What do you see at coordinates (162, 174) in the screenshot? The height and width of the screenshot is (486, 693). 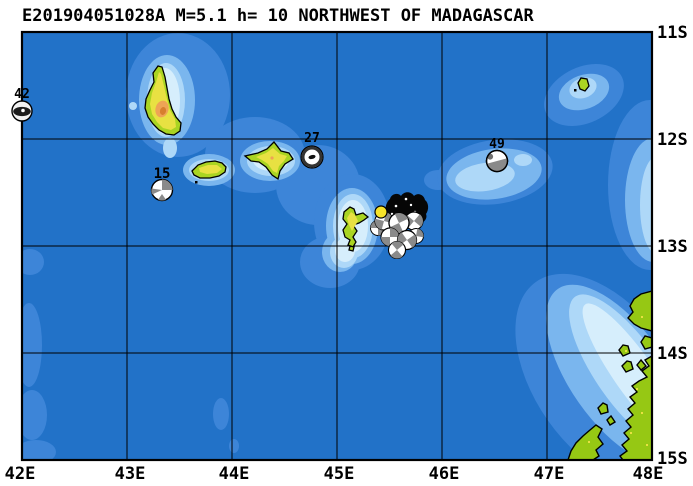 I see `event-label-15: 15` at bounding box center [162, 174].